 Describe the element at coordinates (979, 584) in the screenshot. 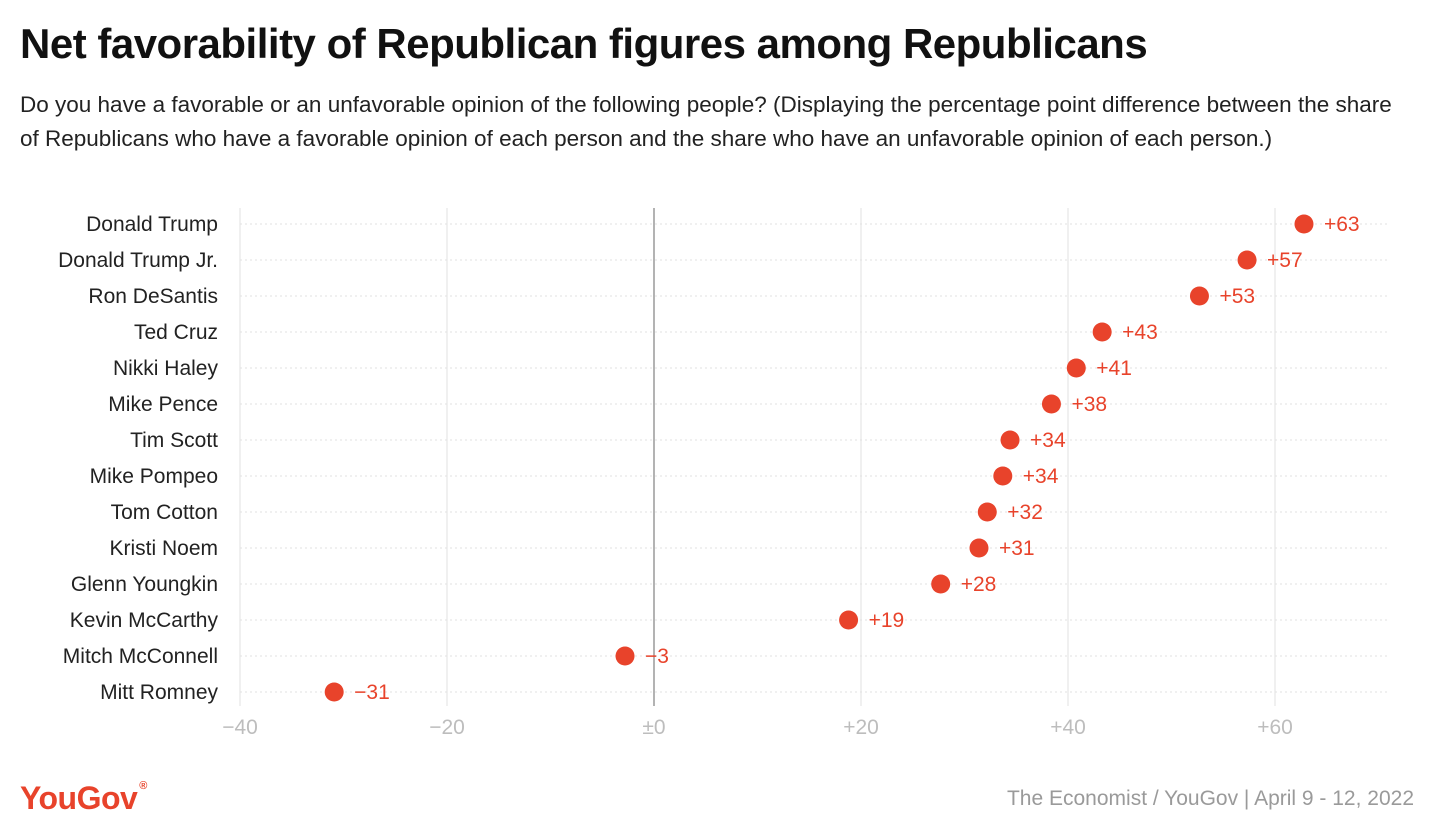

I see `value-label: +28` at that location.